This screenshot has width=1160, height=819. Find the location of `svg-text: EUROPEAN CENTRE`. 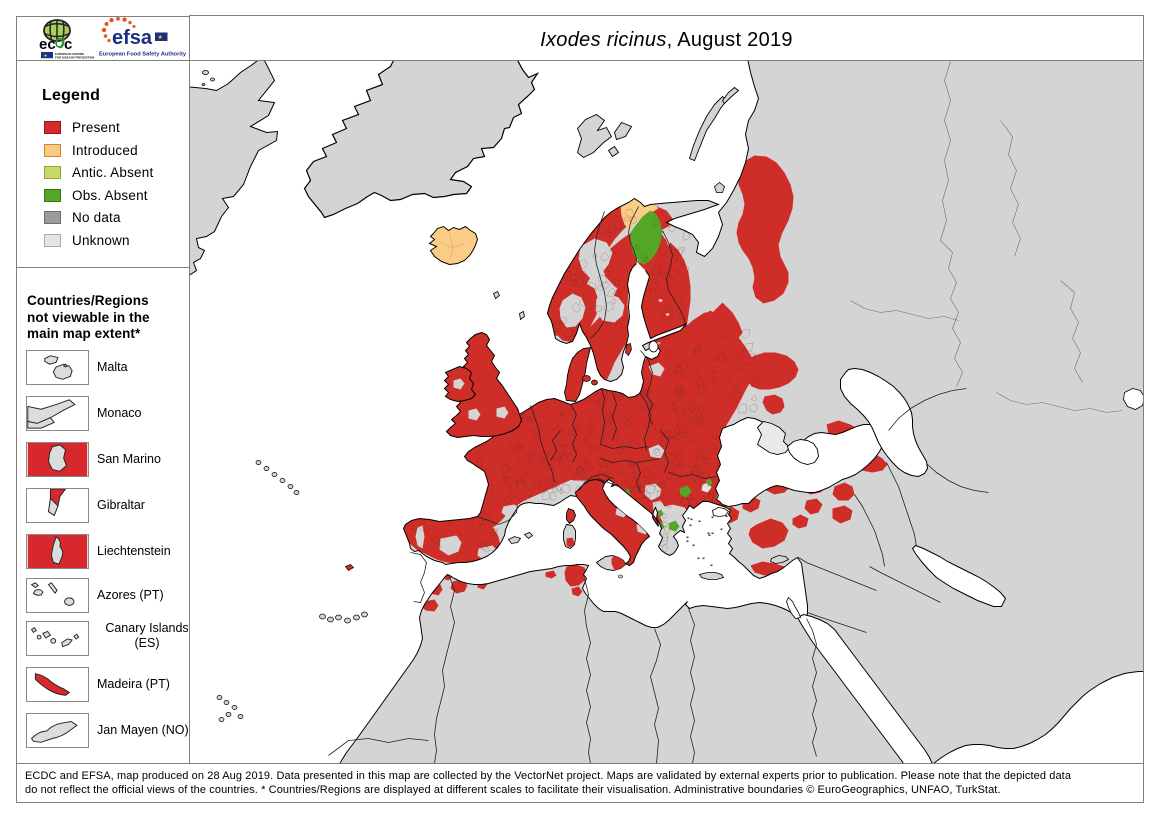

svg-text: EUROPEAN CENTRE is located at coordinates (69, 54).